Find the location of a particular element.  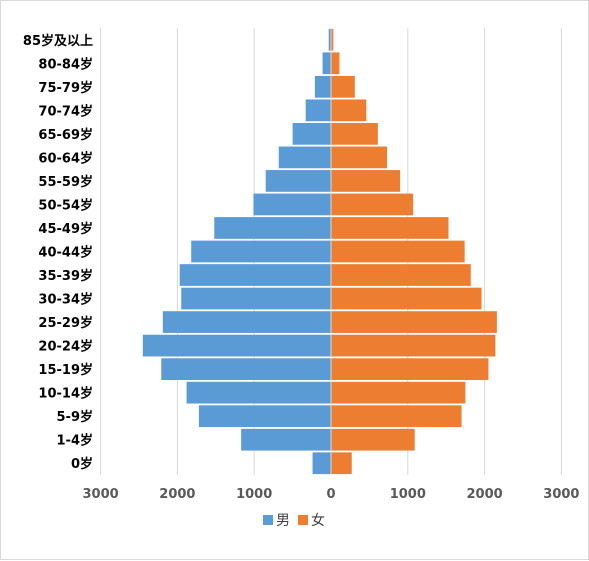

y-tick-label: 80-84岁 is located at coordinates (65, 64).